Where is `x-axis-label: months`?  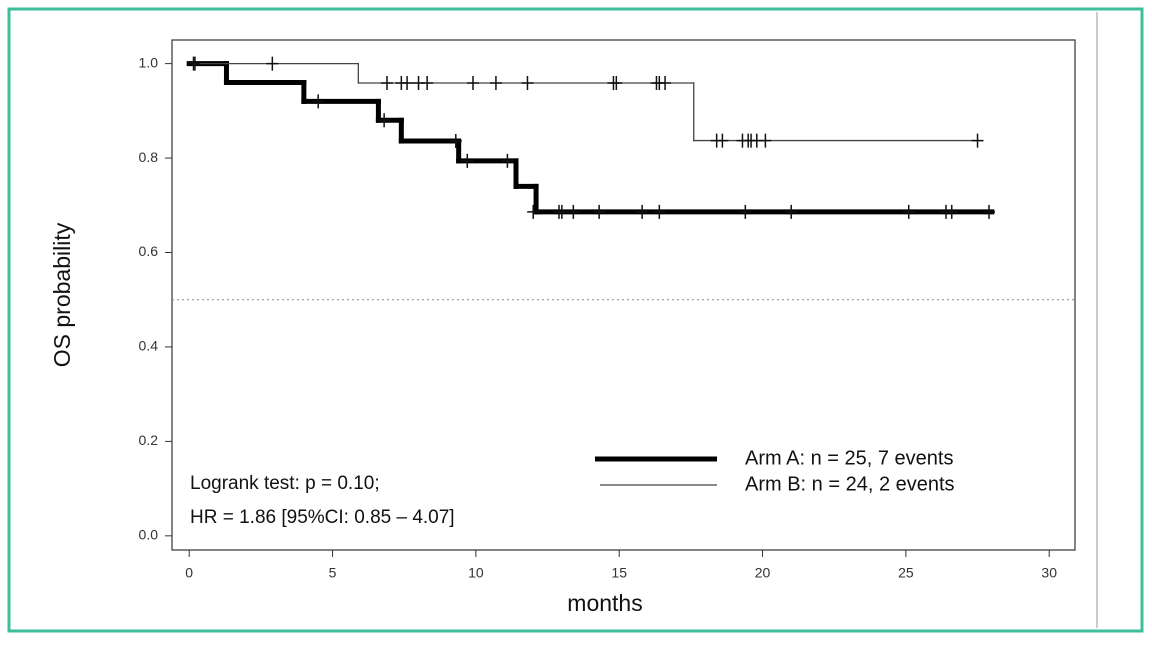 x-axis-label: months is located at coordinates (604, 603).